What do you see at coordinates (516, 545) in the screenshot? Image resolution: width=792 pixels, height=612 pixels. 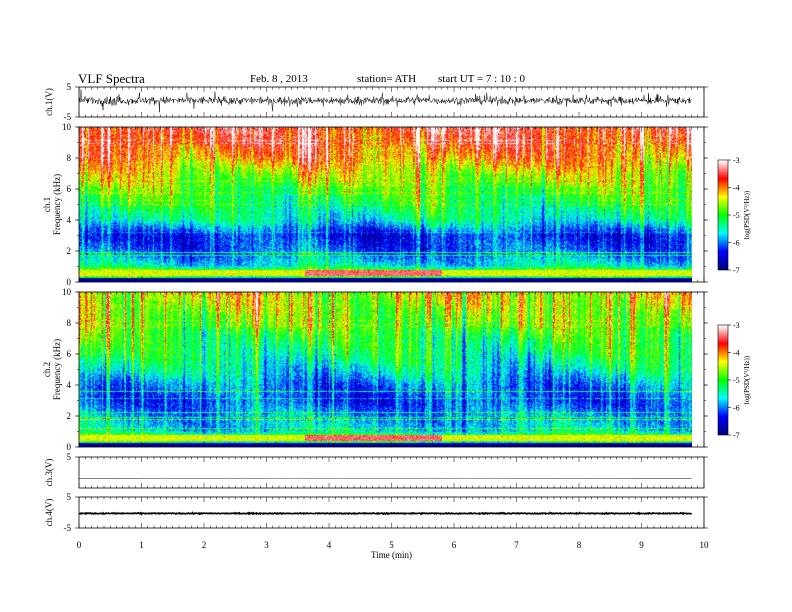 I see `x-tick-label: 7` at bounding box center [516, 545].